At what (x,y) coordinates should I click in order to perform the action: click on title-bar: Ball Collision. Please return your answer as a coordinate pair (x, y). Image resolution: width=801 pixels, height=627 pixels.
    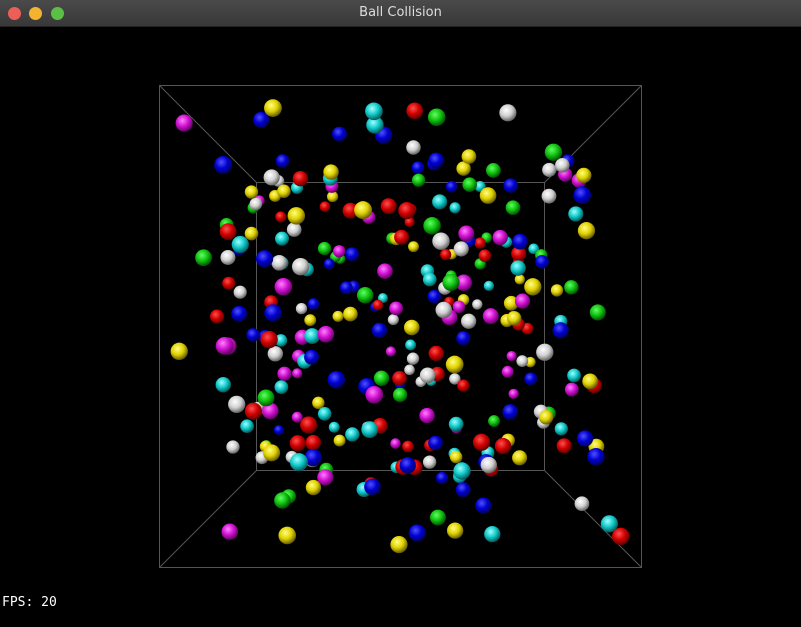
    Looking at the image, I should click on (400, 13).